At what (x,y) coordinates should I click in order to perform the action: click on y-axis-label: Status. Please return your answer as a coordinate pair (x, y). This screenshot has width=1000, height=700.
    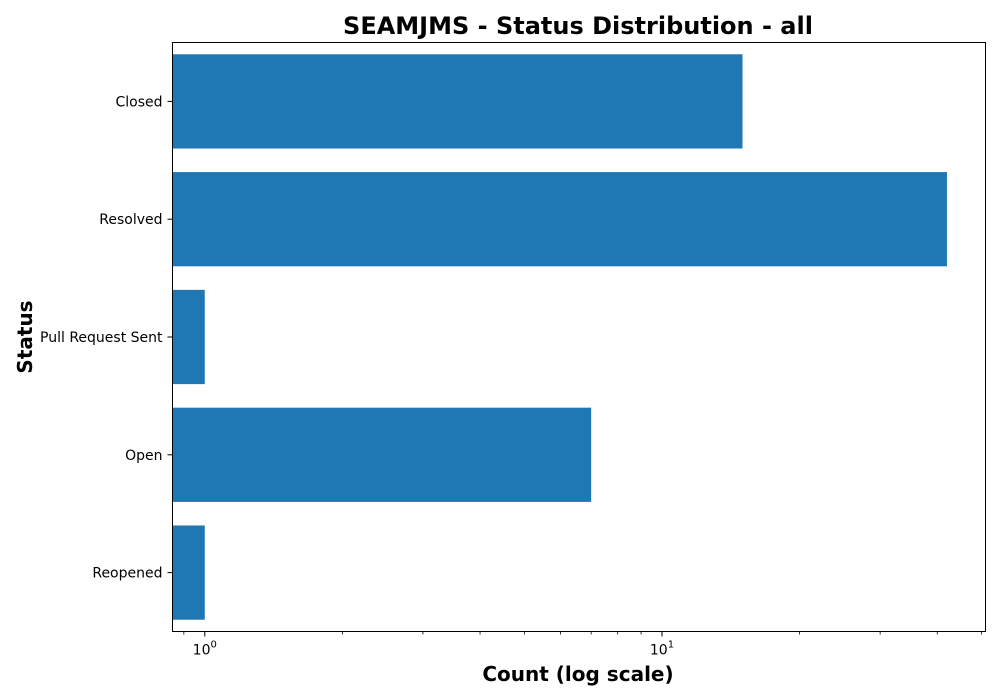
    Looking at the image, I should click on (25, 336).